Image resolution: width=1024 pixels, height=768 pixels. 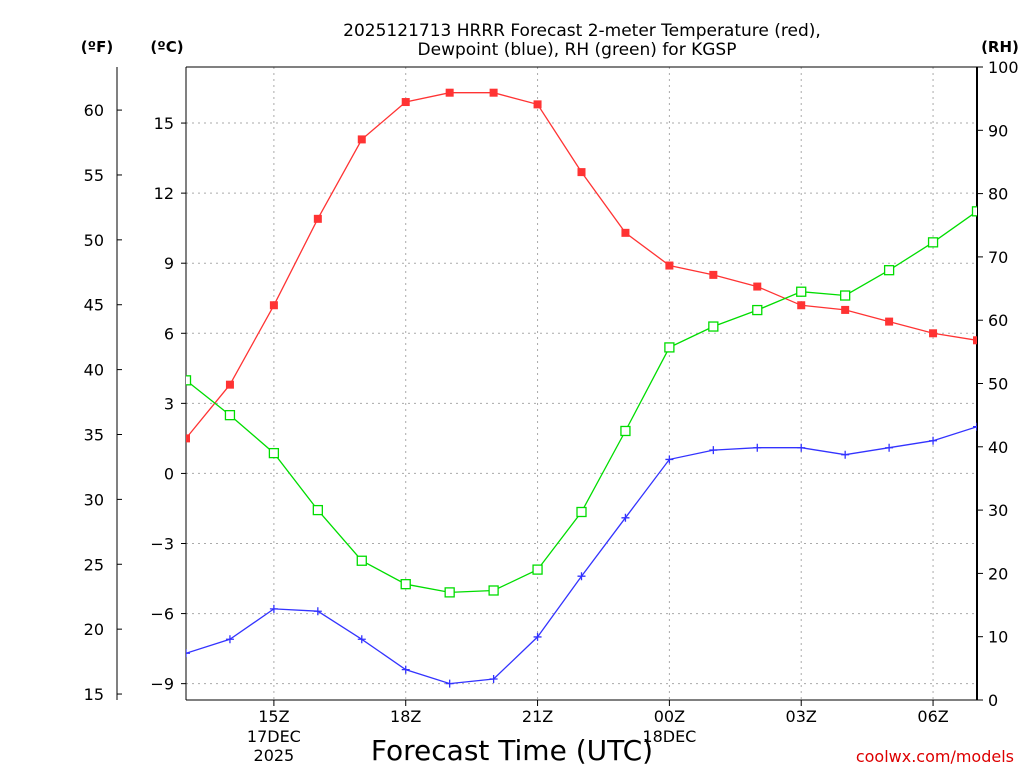 I want to click on x-tick-label: 15Z, so click(x=273, y=716).